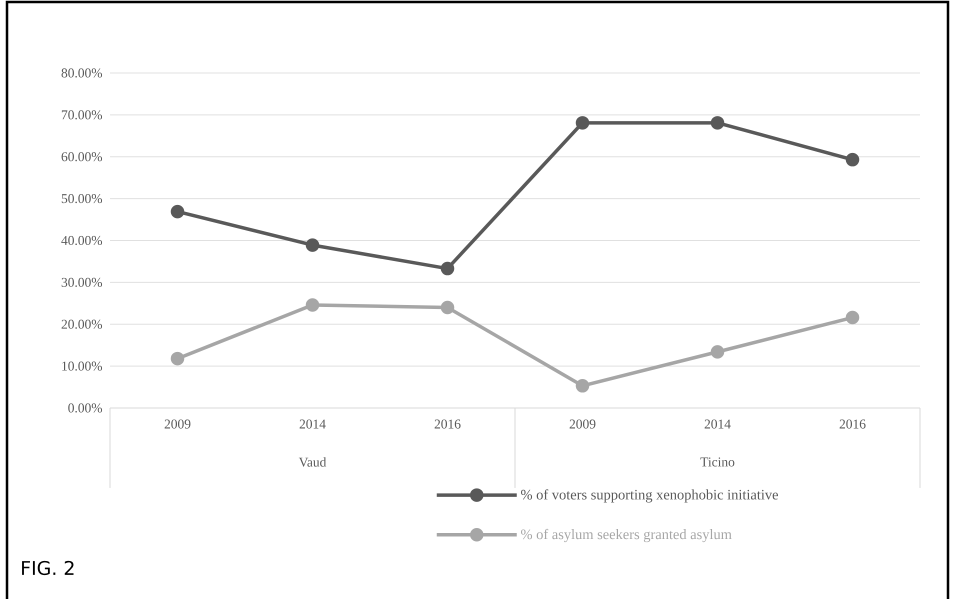 The width and height of the screenshot is (955, 599). What do you see at coordinates (82, 157) in the screenshot?
I see `y-tick-label: 60.00%` at bounding box center [82, 157].